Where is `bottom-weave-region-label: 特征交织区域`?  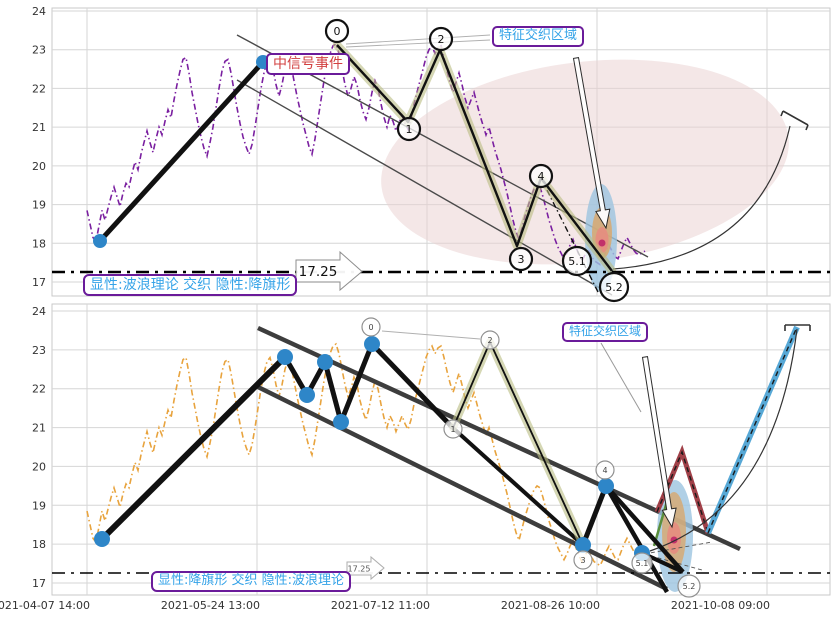 bottom-weave-region-label: 特征交织区域 is located at coordinates (605, 332).